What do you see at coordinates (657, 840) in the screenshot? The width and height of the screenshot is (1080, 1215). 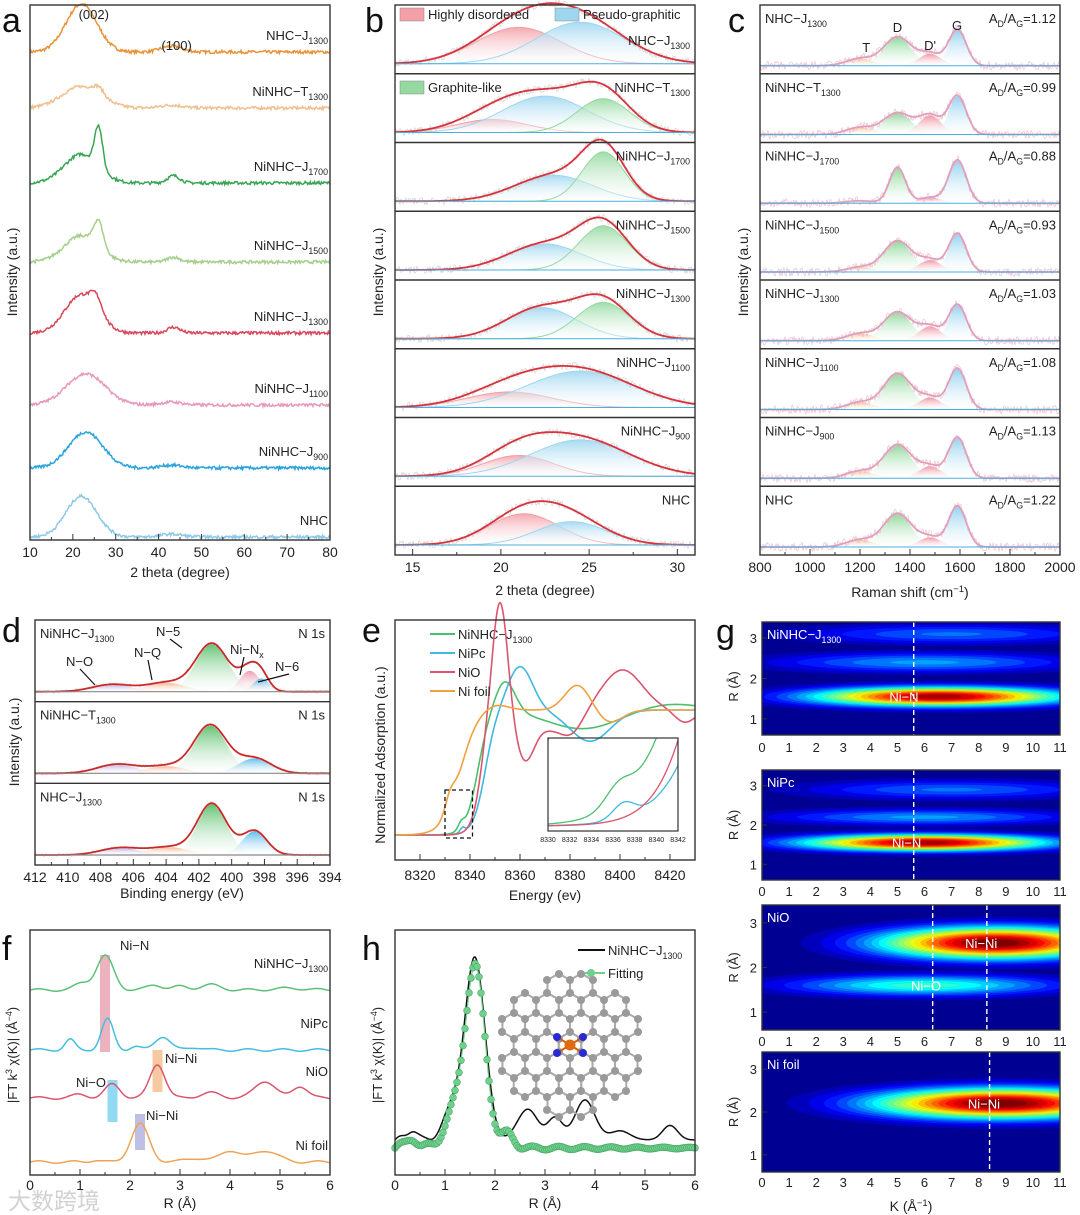 I see `inset-tick-label: 8340` at bounding box center [657, 840].